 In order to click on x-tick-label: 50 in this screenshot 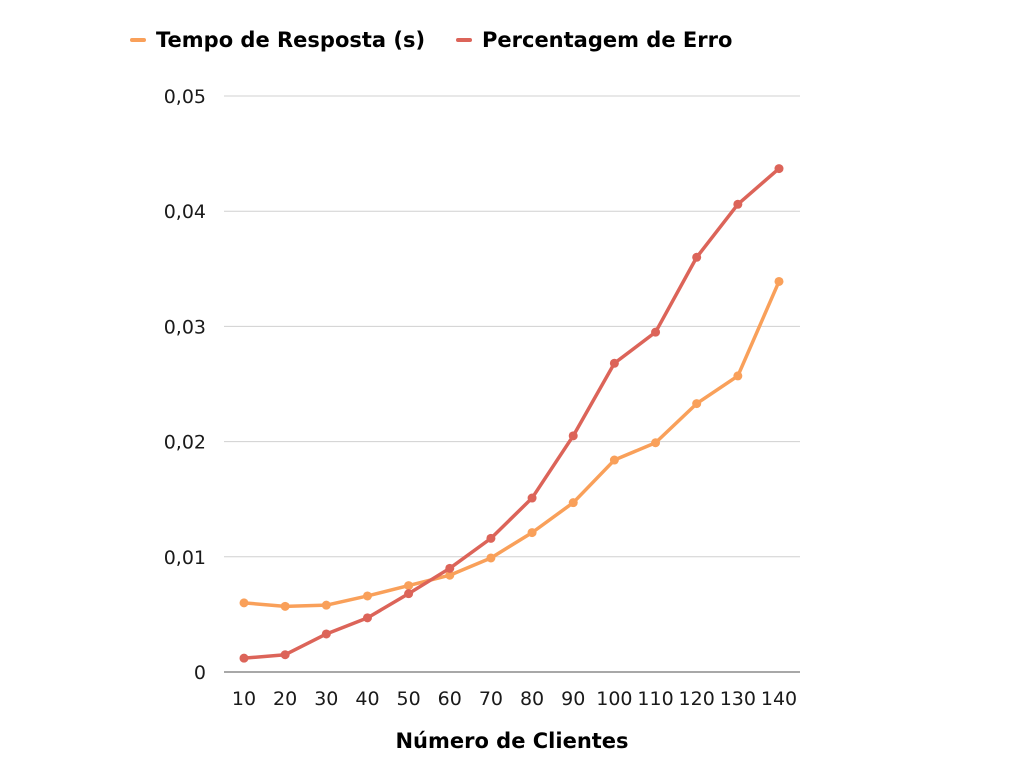, I will do `click(409, 699)`.